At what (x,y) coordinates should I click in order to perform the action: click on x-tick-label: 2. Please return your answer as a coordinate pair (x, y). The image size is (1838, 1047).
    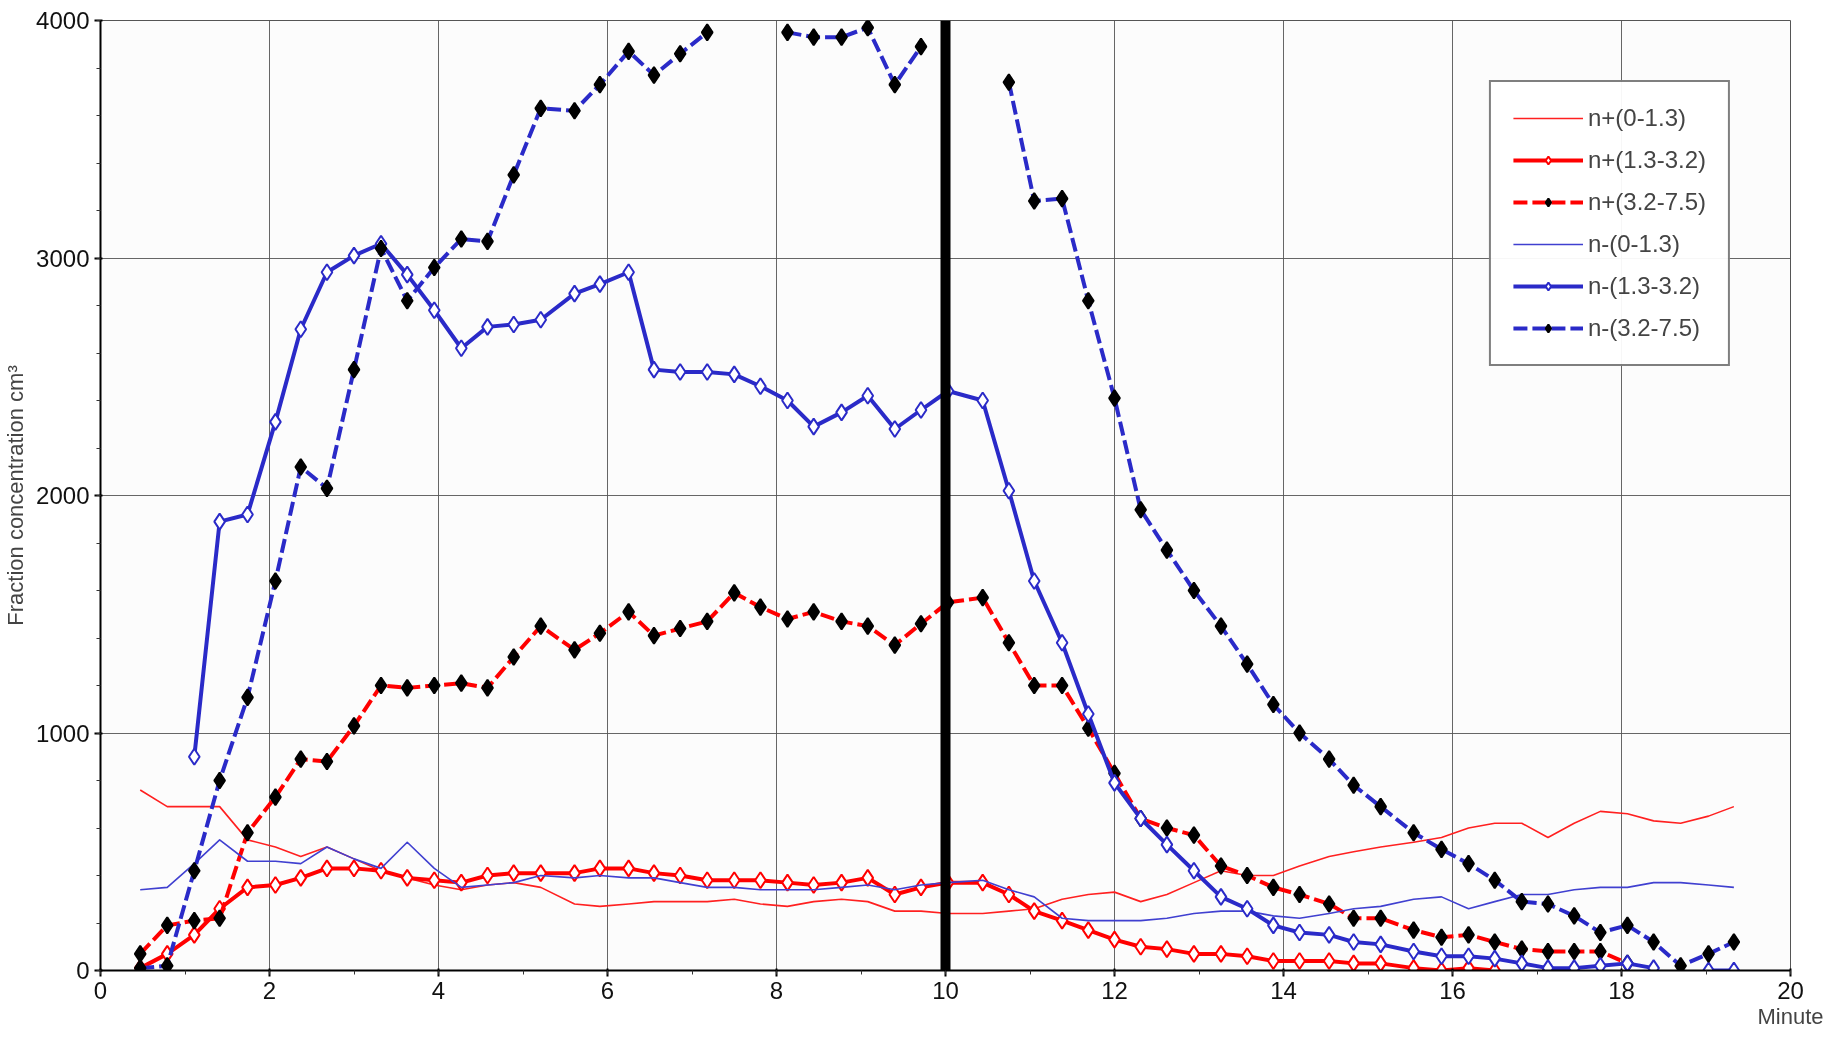
    Looking at the image, I should click on (269, 990).